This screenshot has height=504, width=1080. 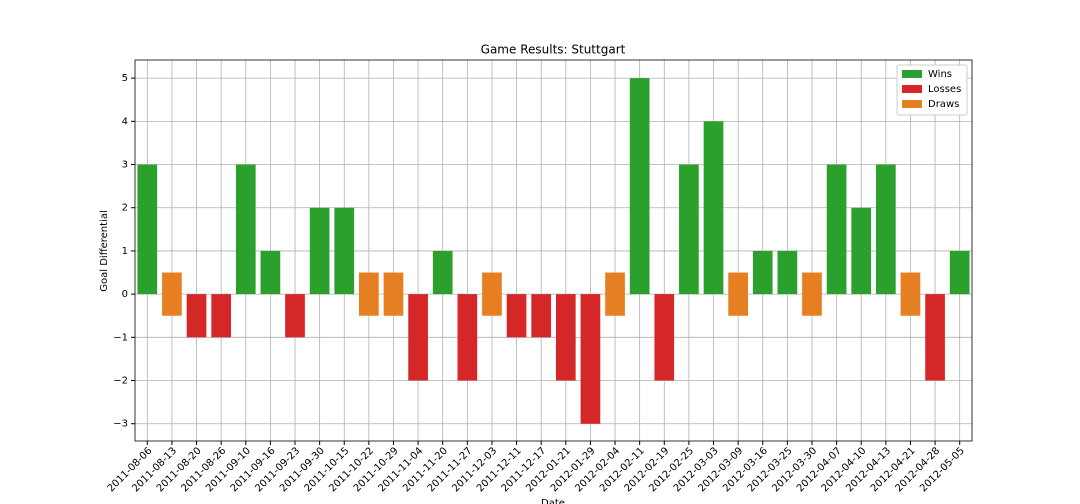 I want to click on y-axis-label: Goal Differential, so click(x=104, y=250).